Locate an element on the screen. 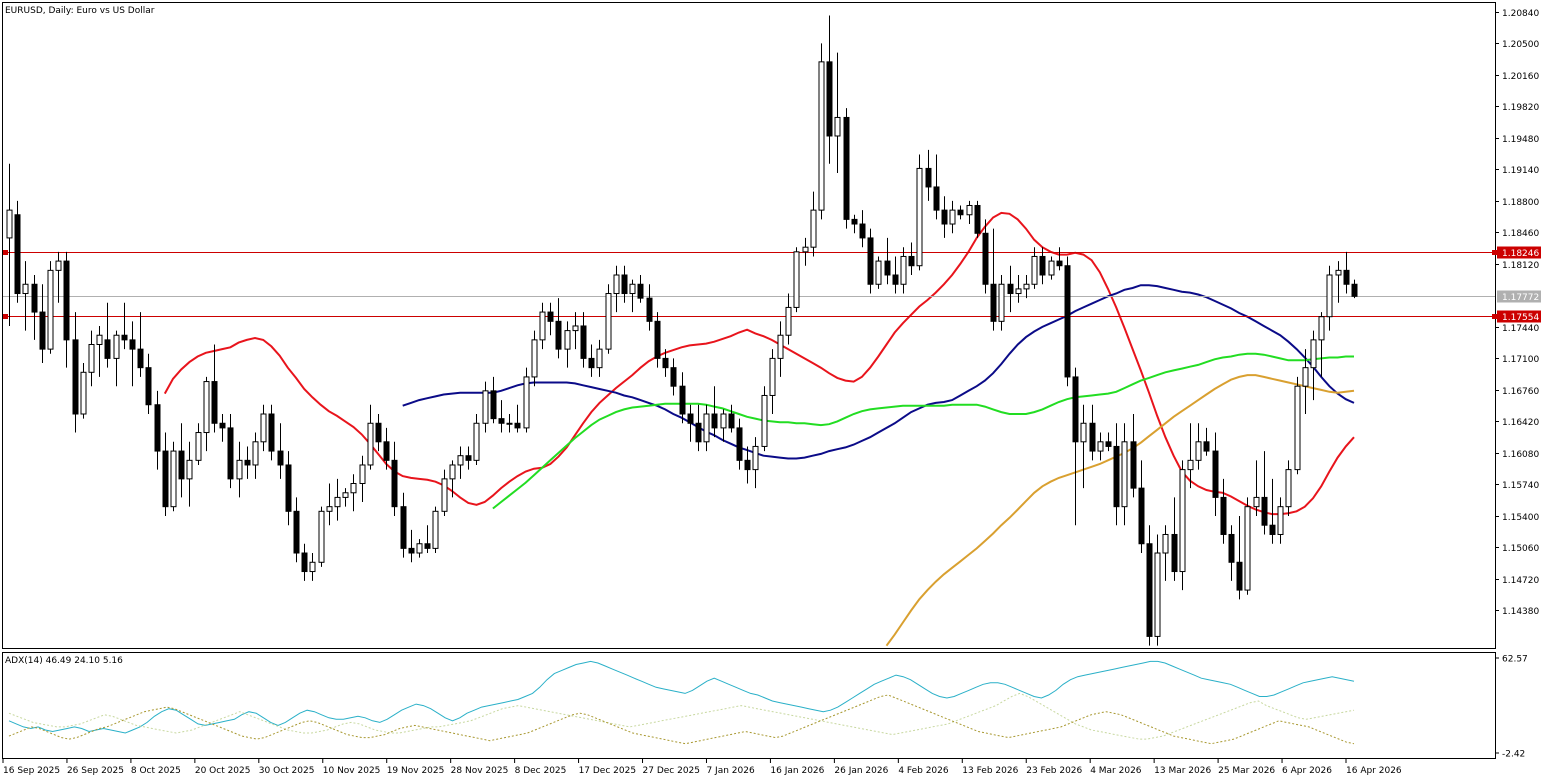 The height and width of the screenshot is (780, 1551). x-tick-label: 4 Feb 2026 is located at coordinates (923, 771).